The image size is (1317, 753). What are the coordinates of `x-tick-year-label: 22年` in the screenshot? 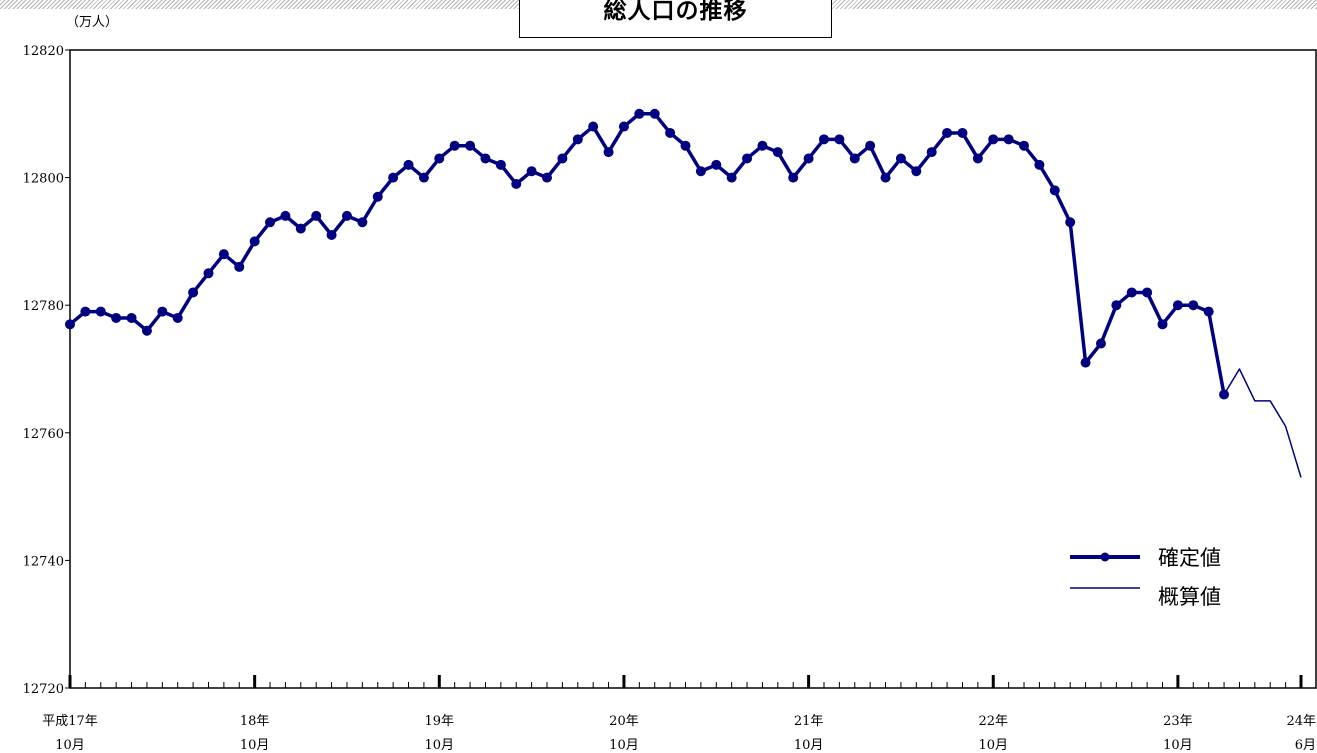 It's located at (993, 721).